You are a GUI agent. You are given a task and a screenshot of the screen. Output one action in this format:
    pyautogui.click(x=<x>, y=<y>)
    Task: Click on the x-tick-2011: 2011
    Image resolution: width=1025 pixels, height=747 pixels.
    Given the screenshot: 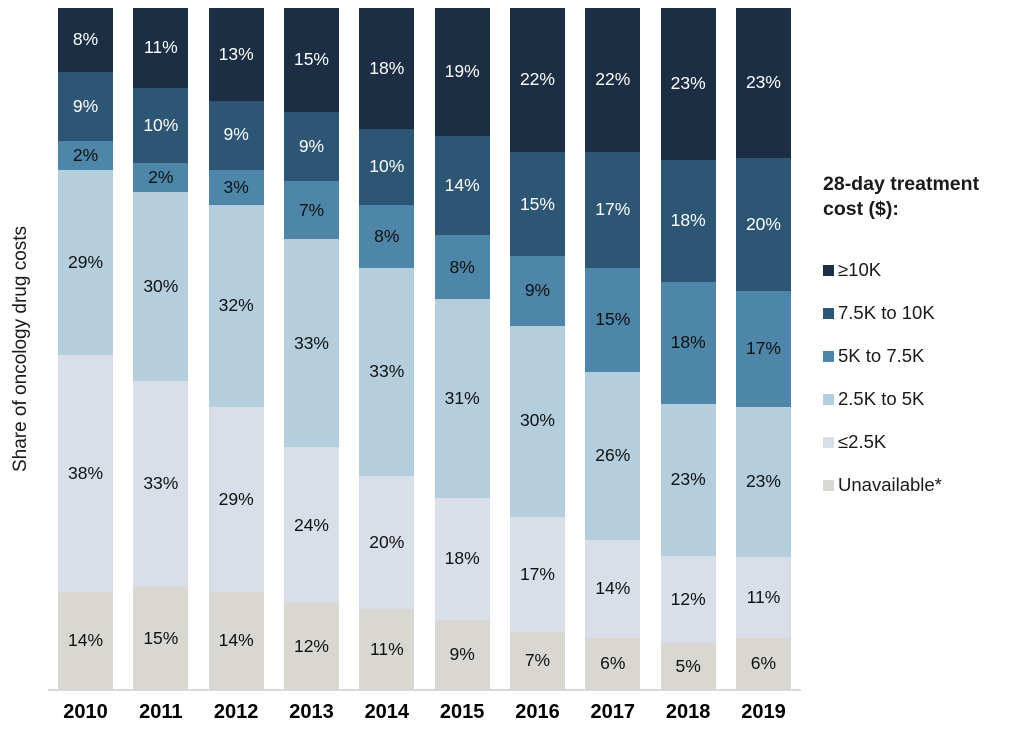 What is the action you would take?
    pyautogui.click(x=161, y=712)
    